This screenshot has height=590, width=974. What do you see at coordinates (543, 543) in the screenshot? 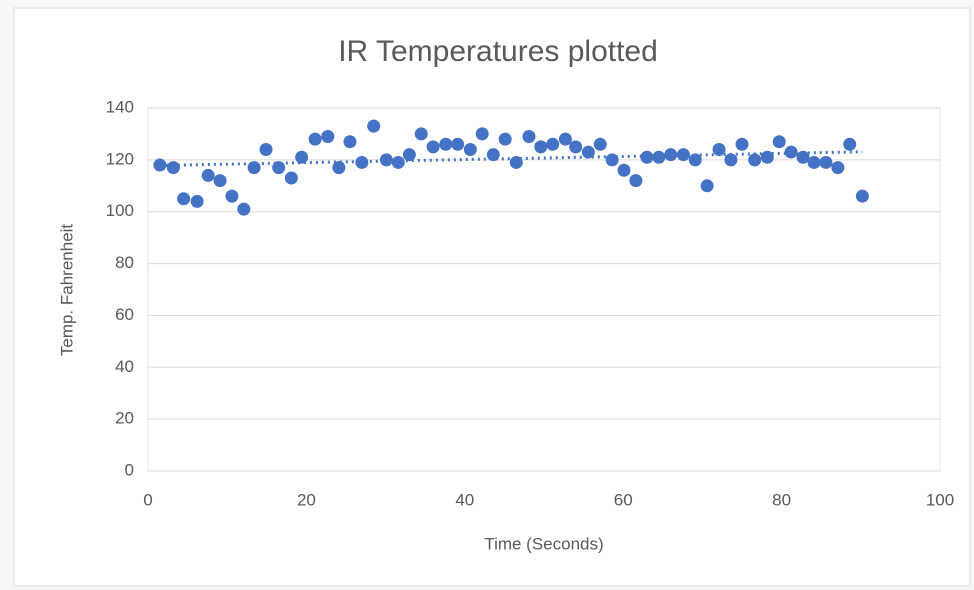
I see `x-axis-label: Time (Seconds)` at bounding box center [543, 543].